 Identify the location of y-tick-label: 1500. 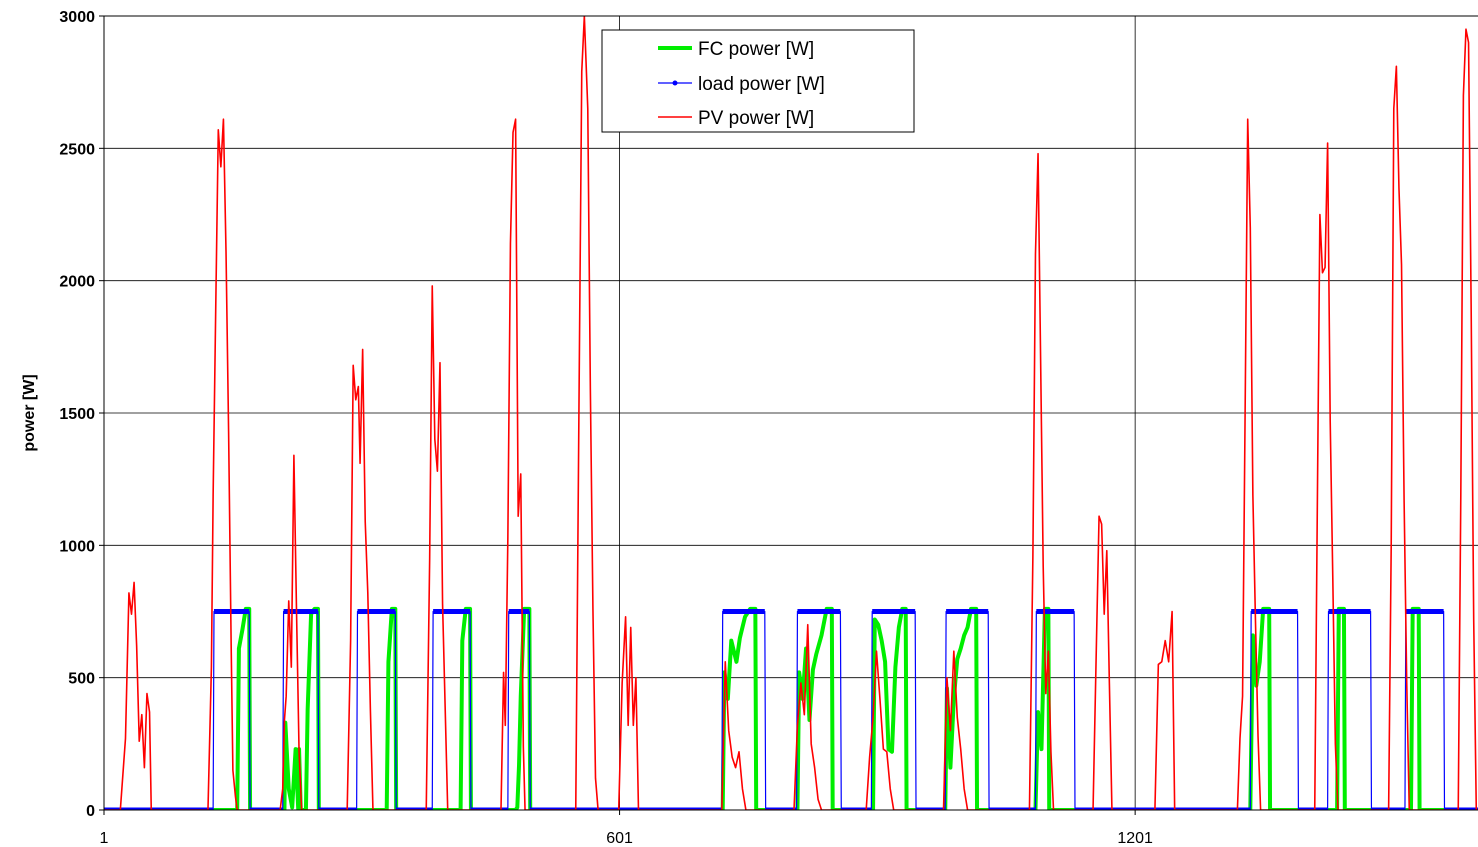
(77, 414).